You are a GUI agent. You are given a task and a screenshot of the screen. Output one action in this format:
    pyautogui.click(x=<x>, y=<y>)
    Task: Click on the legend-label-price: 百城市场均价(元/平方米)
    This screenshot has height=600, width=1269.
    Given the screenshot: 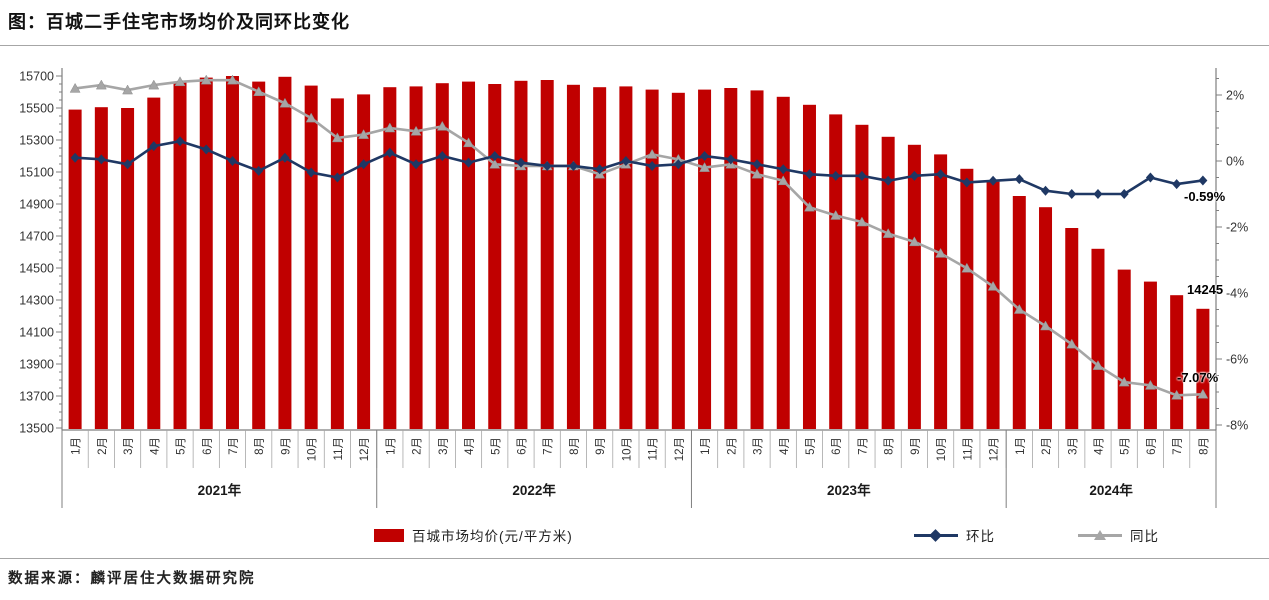 What is the action you would take?
    pyautogui.click(x=492, y=536)
    